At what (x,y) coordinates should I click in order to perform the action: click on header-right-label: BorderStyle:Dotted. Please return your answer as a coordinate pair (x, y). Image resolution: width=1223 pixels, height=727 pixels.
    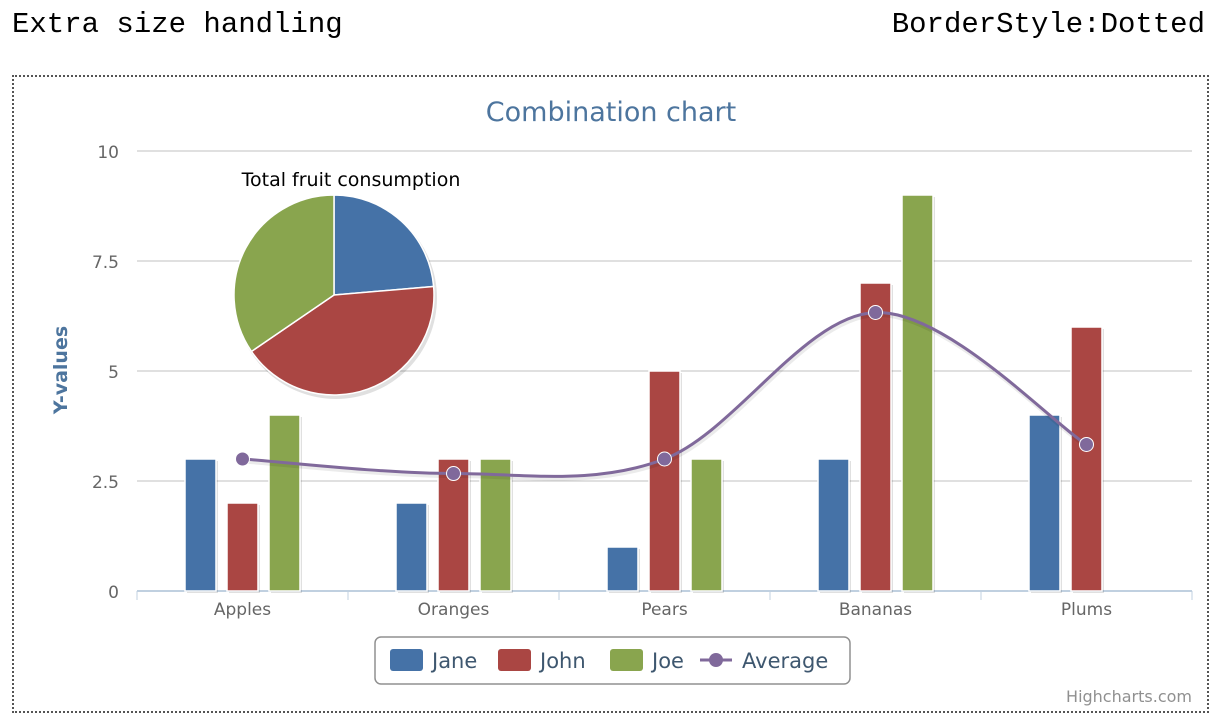
    Looking at the image, I should click on (1048, 24).